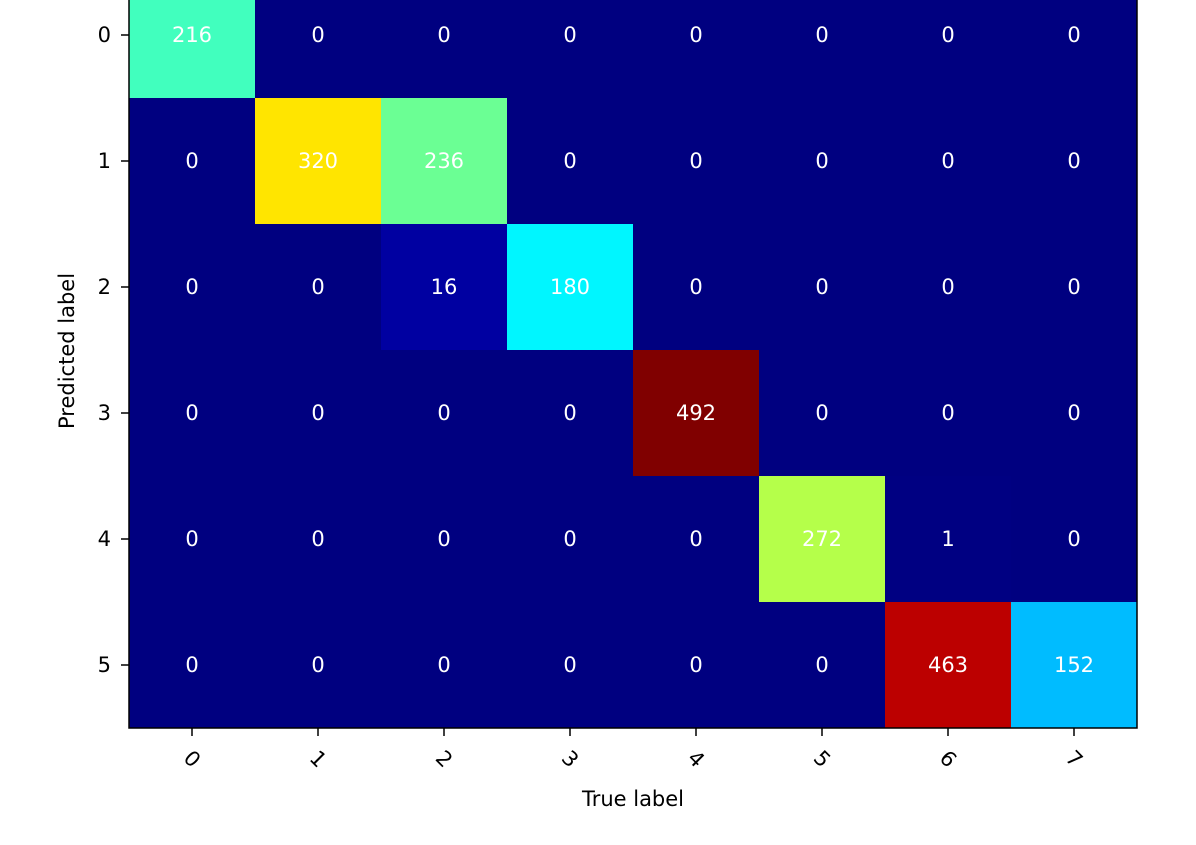 Image resolution: width=1196 pixels, height=845 pixels. I want to click on cell-value-label: 492, so click(696, 413).